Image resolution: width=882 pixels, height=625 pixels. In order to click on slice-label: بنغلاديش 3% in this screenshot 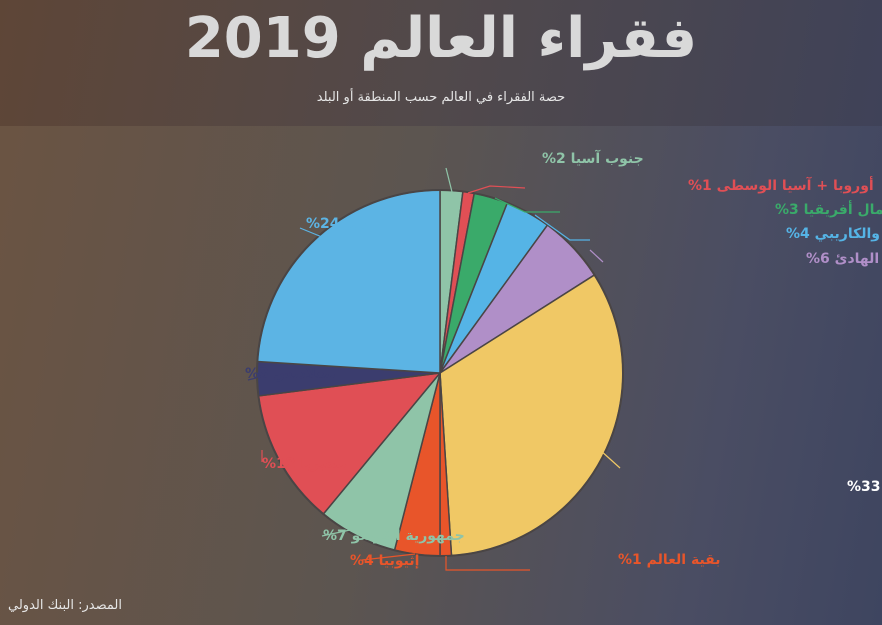, I will do `click(290, 374)`.